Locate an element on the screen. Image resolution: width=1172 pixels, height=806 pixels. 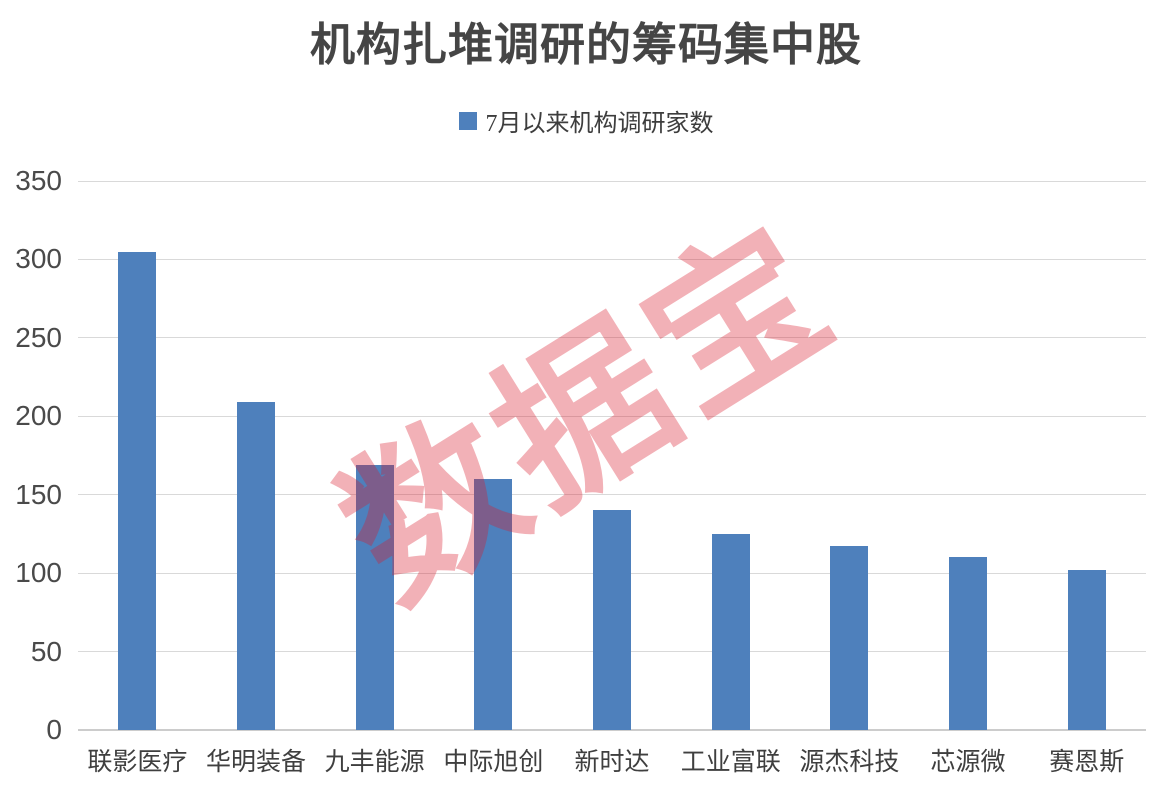
legend-label: 7月以来机构调研家数 is located at coordinates (599, 124).